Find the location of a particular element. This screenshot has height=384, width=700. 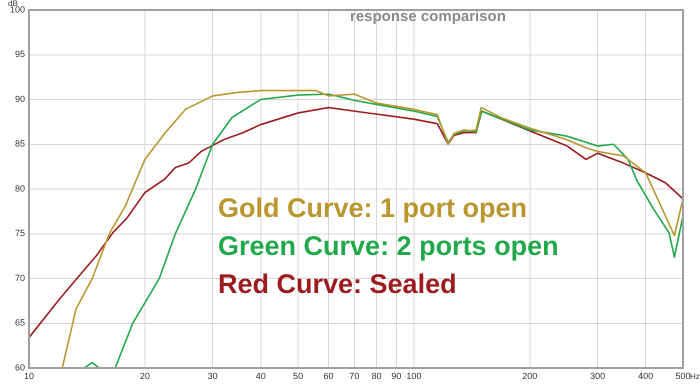

y-tick-label: 85 is located at coordinates (19, 143).